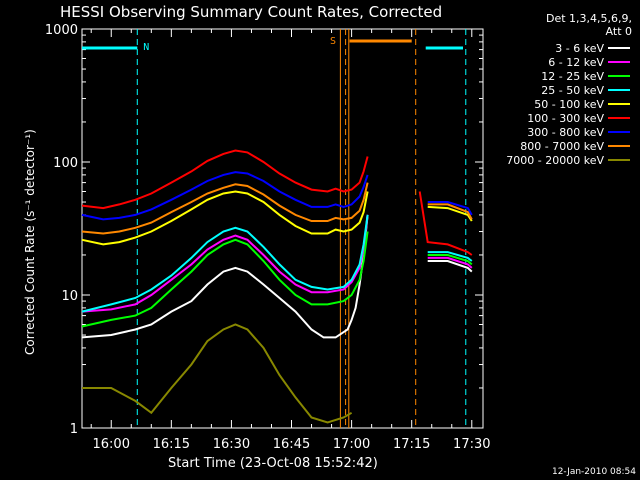 The height and width of the screenshot is (480, 640). I want to click on legend-label: 6 - 12 keV, so click(576, 62).